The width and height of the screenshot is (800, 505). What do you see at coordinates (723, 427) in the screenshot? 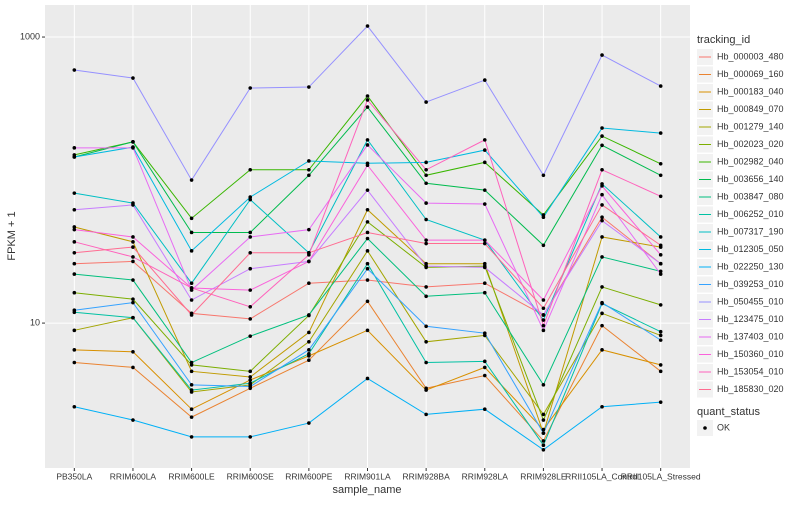
I see `legend-label: OK` at bounding box center [723, 427].